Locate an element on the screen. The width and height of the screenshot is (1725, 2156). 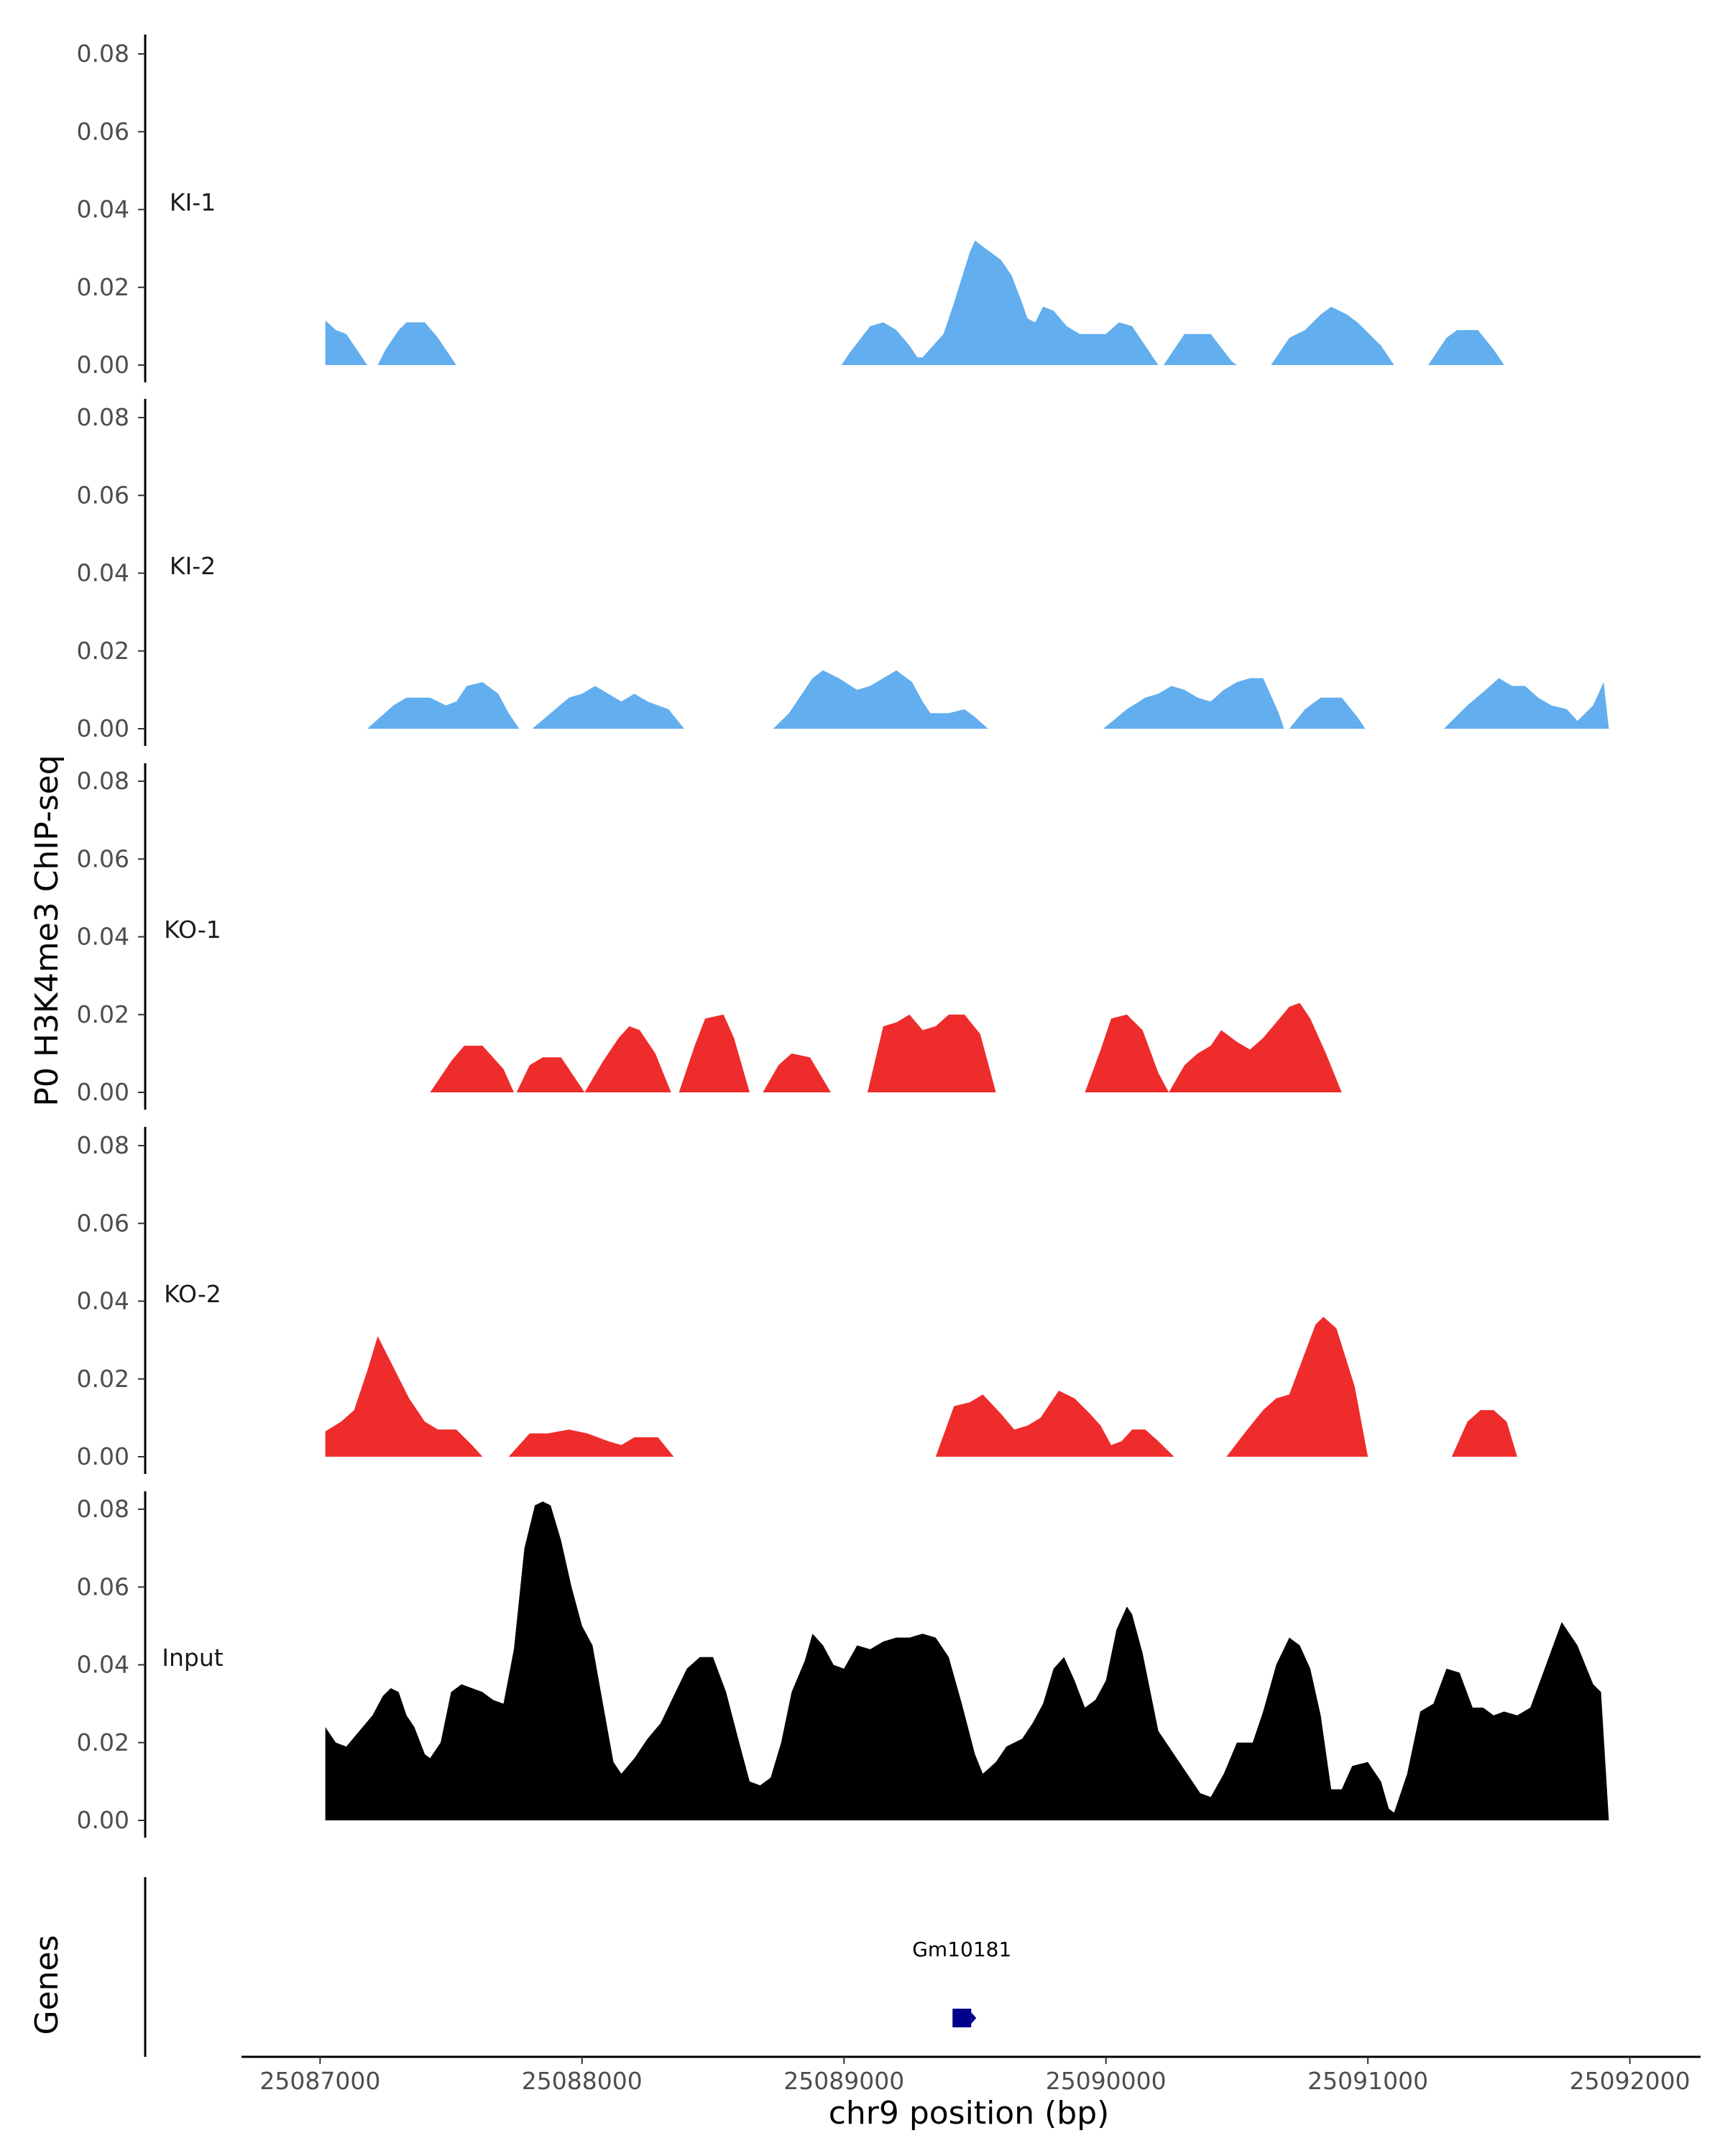
track-ki-2: 0.00 0.02 0.04 0.06 0.08 KI-2 is located at coordinates (843, 572).